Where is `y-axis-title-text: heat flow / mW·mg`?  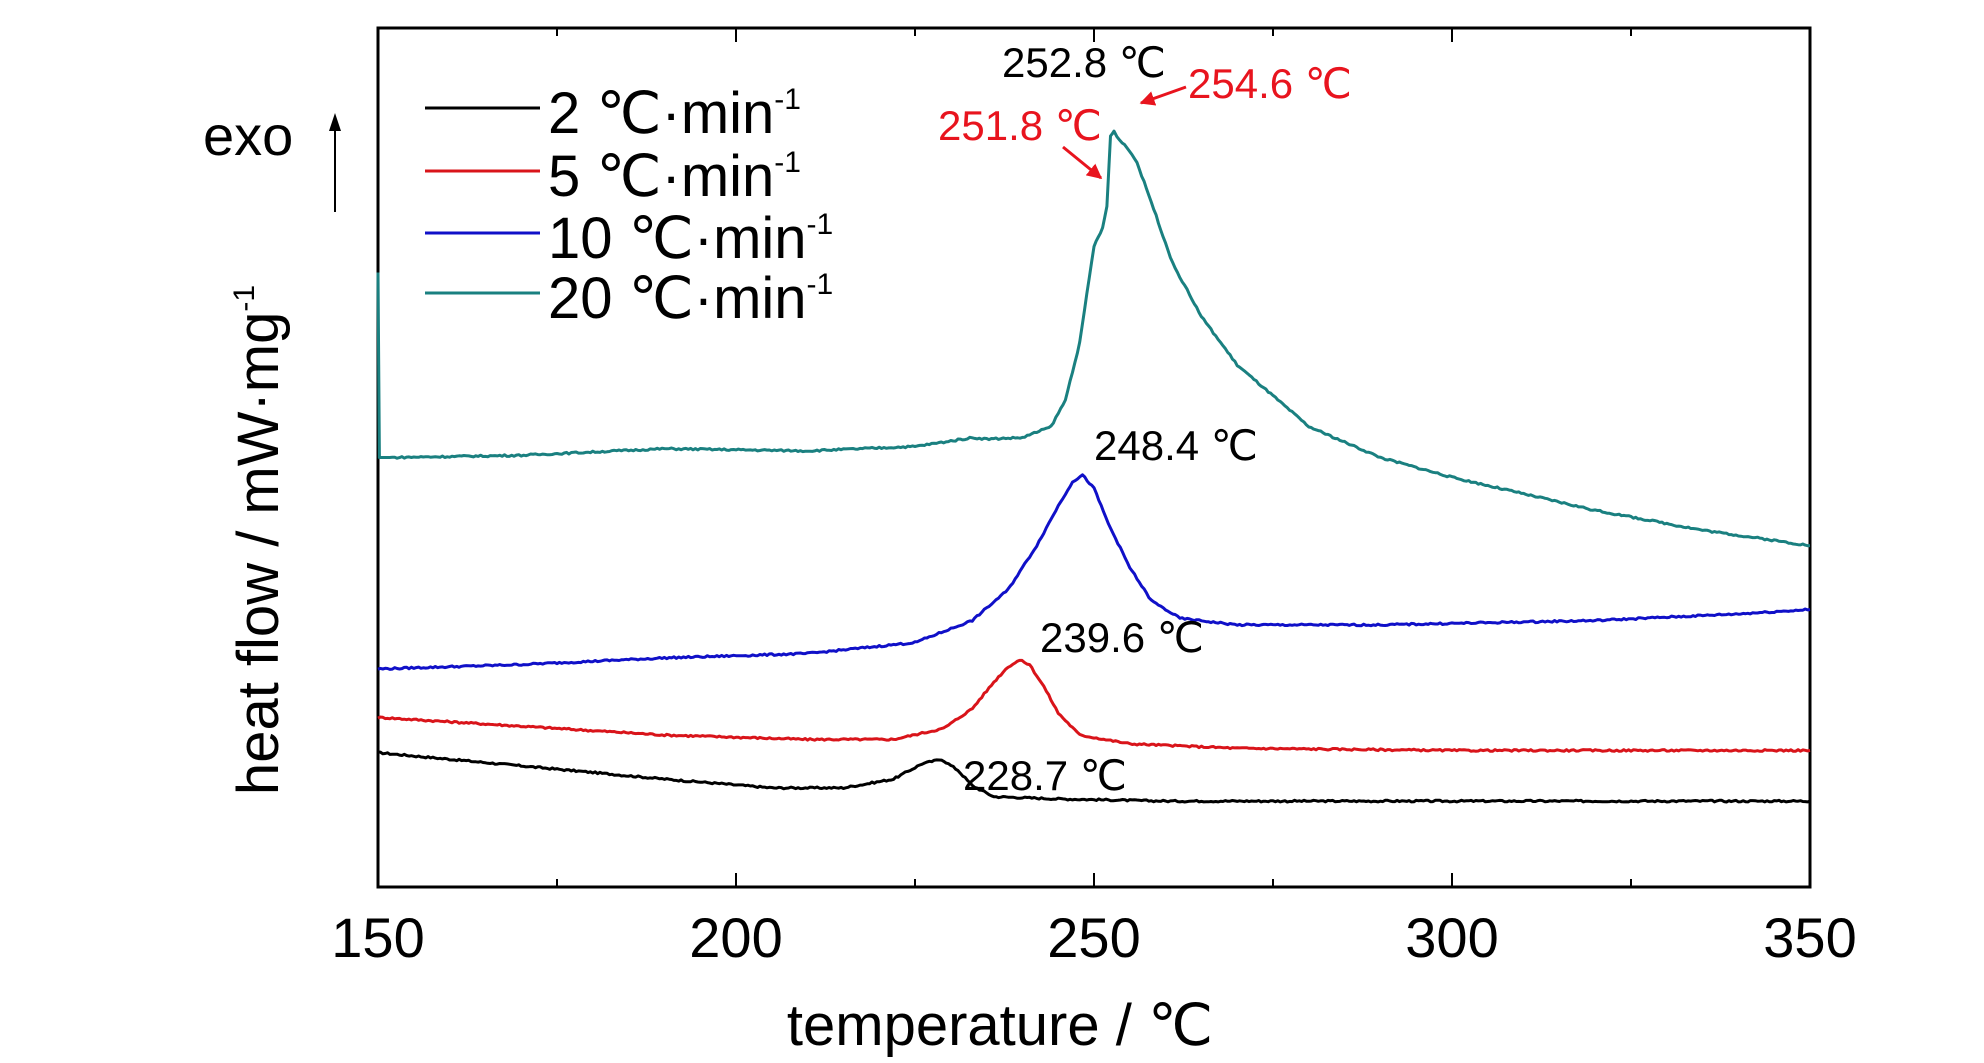
y-axis-title-text: heat flow / mW·mg is located at coordinates (258, 553).